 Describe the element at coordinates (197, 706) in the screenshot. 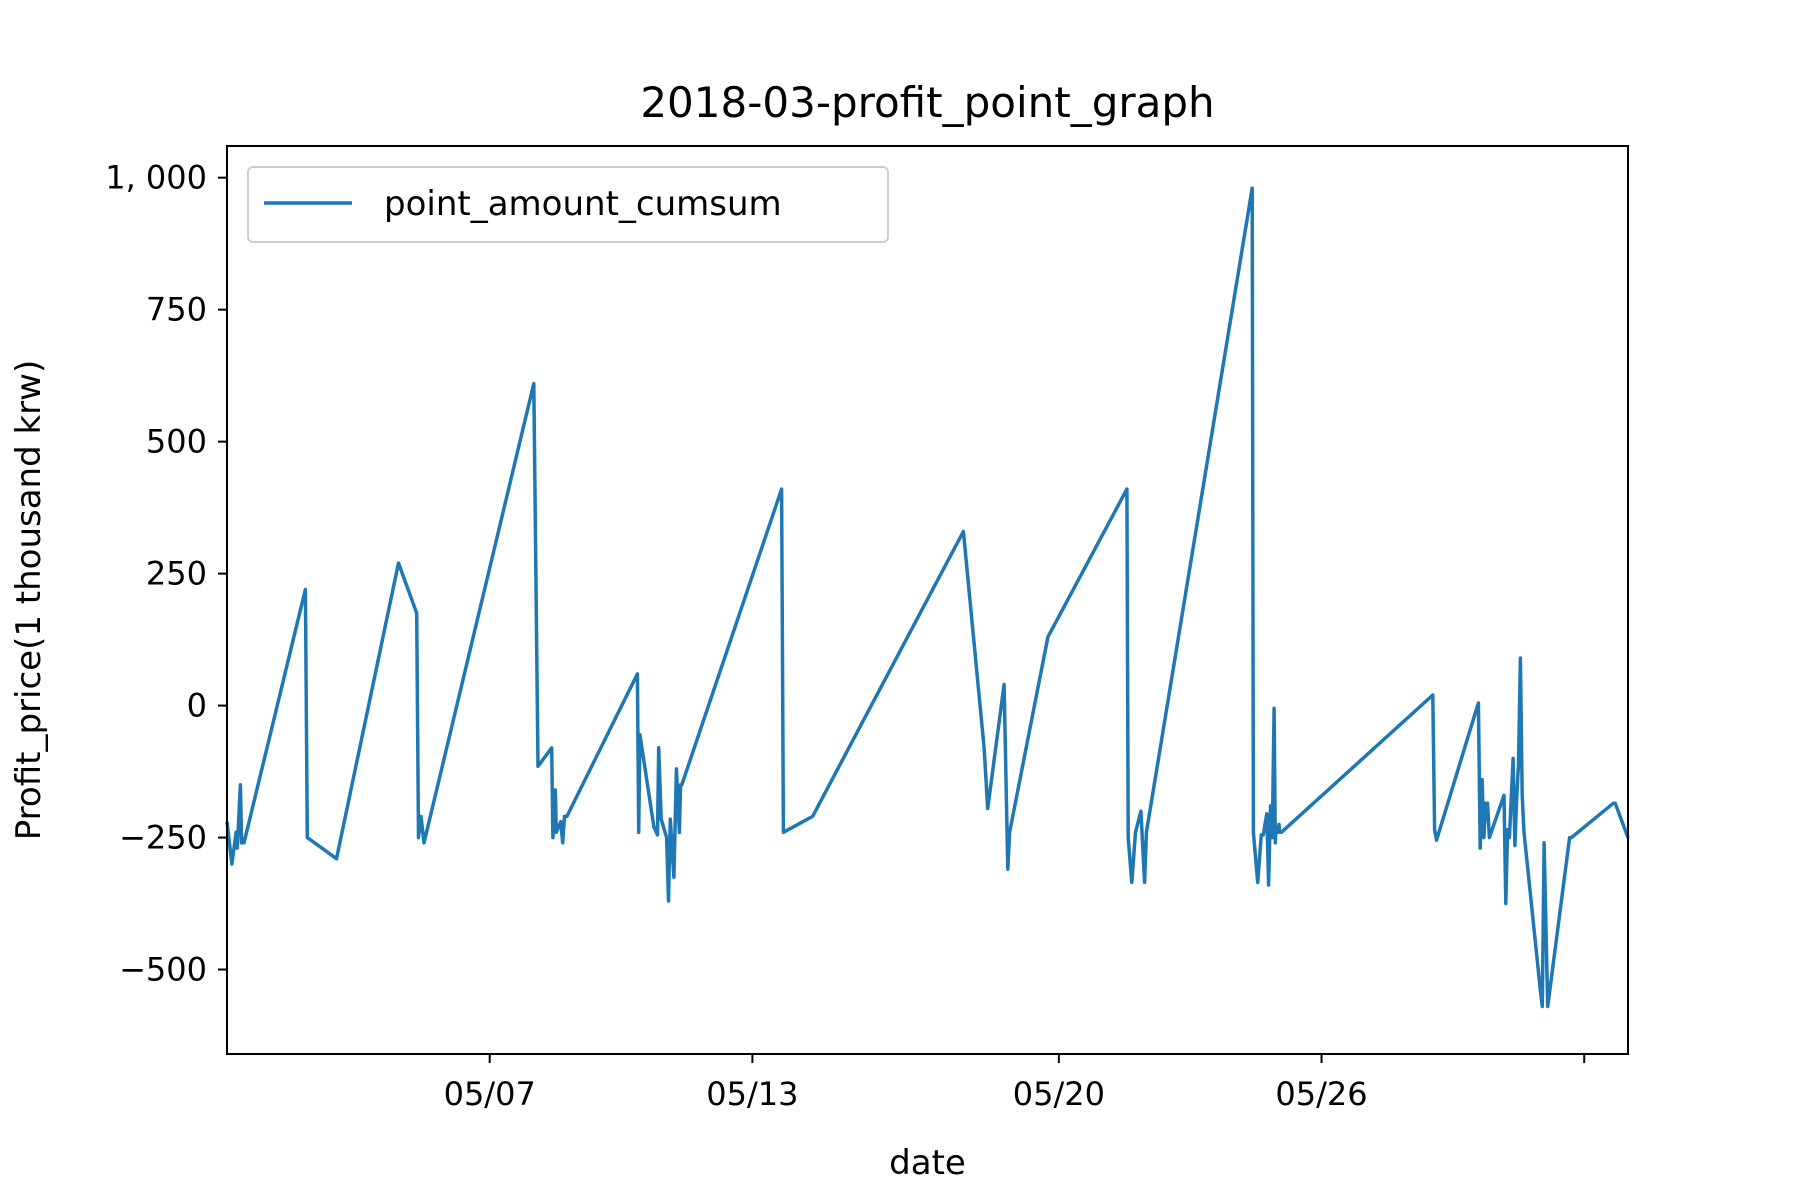

I see `y-tick-label-4: 0` at that location.